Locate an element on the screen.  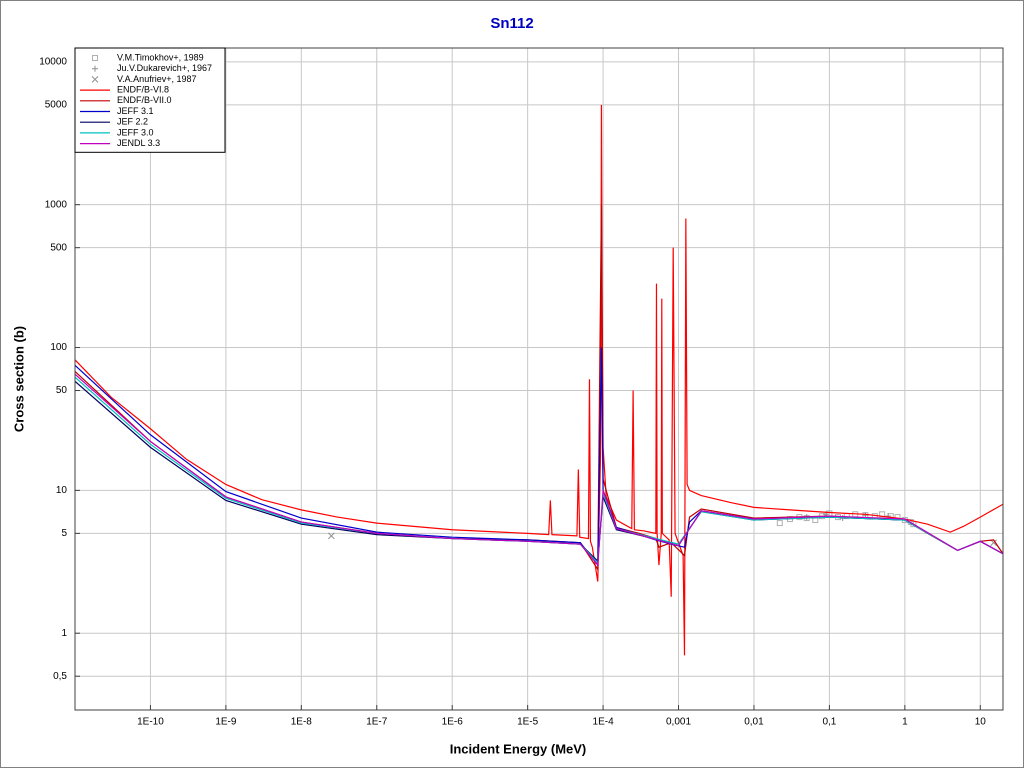
legend-label: JEF 2.2 is located at coordinates (132, 122).